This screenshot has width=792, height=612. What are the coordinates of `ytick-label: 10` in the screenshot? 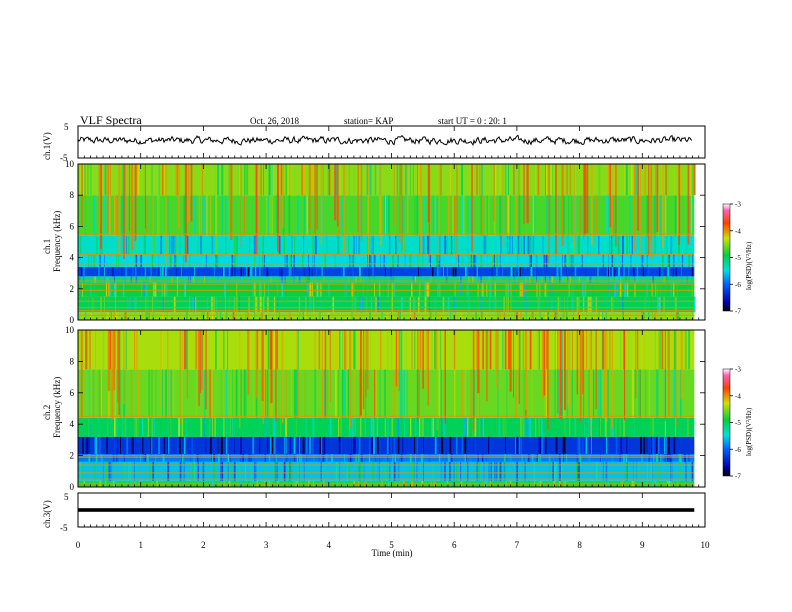 It's located at (70, 330).